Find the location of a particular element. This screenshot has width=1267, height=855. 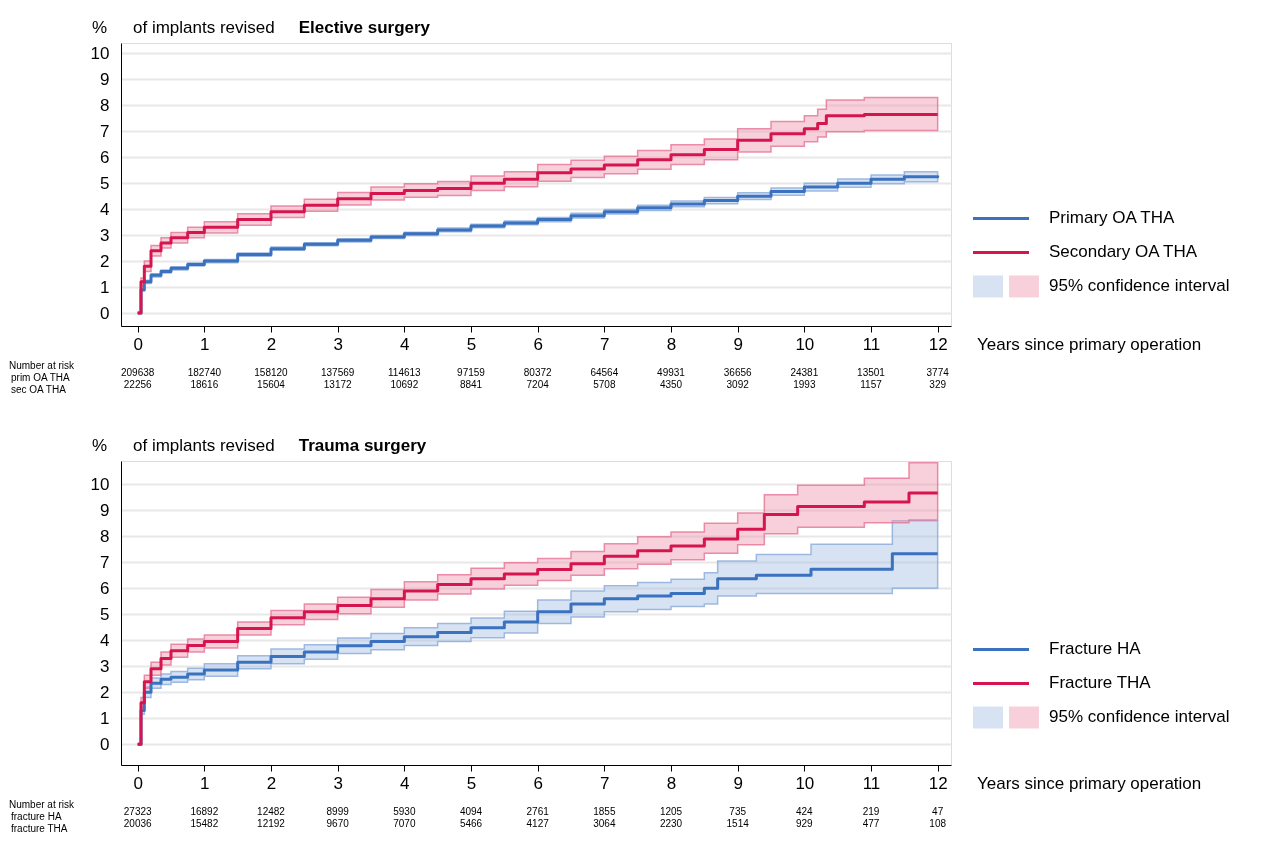

text: 137569 is located at coordinates (337, 372).